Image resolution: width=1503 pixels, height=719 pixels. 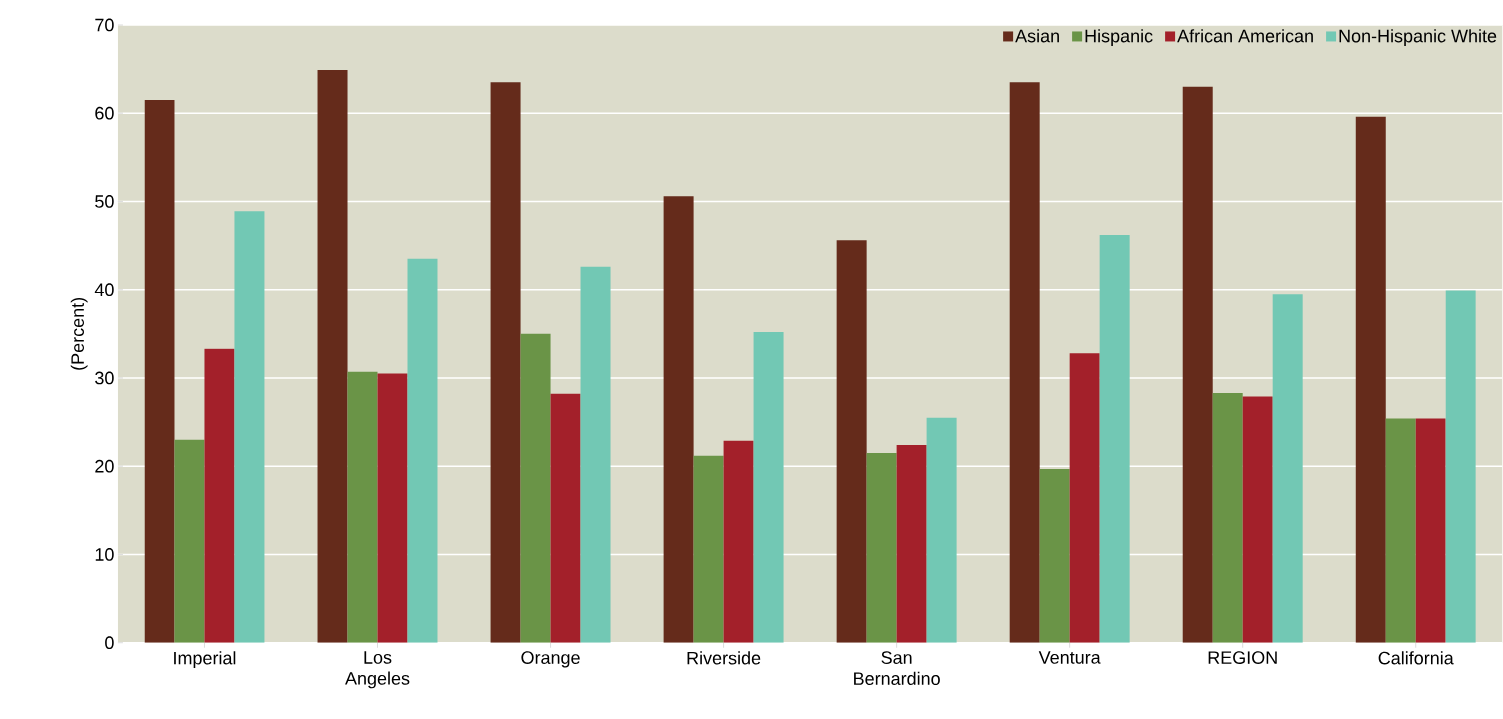 I want to click on x-tick-label: Imperial, so click(x=205, y=660).